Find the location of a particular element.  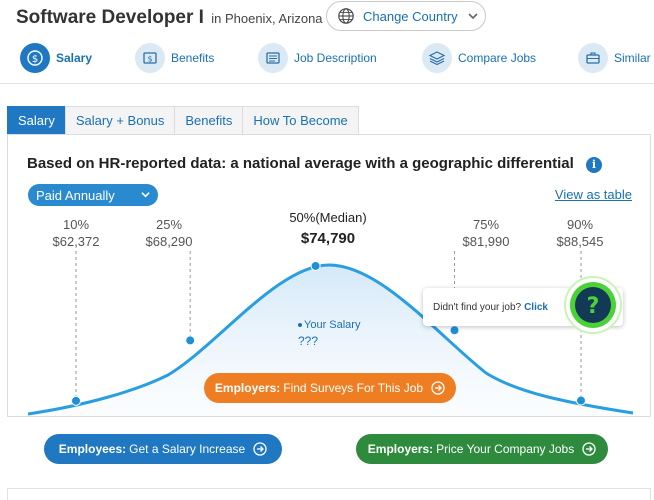

percentile-75: 75% $81,990 is located at coordinates (486, 233).